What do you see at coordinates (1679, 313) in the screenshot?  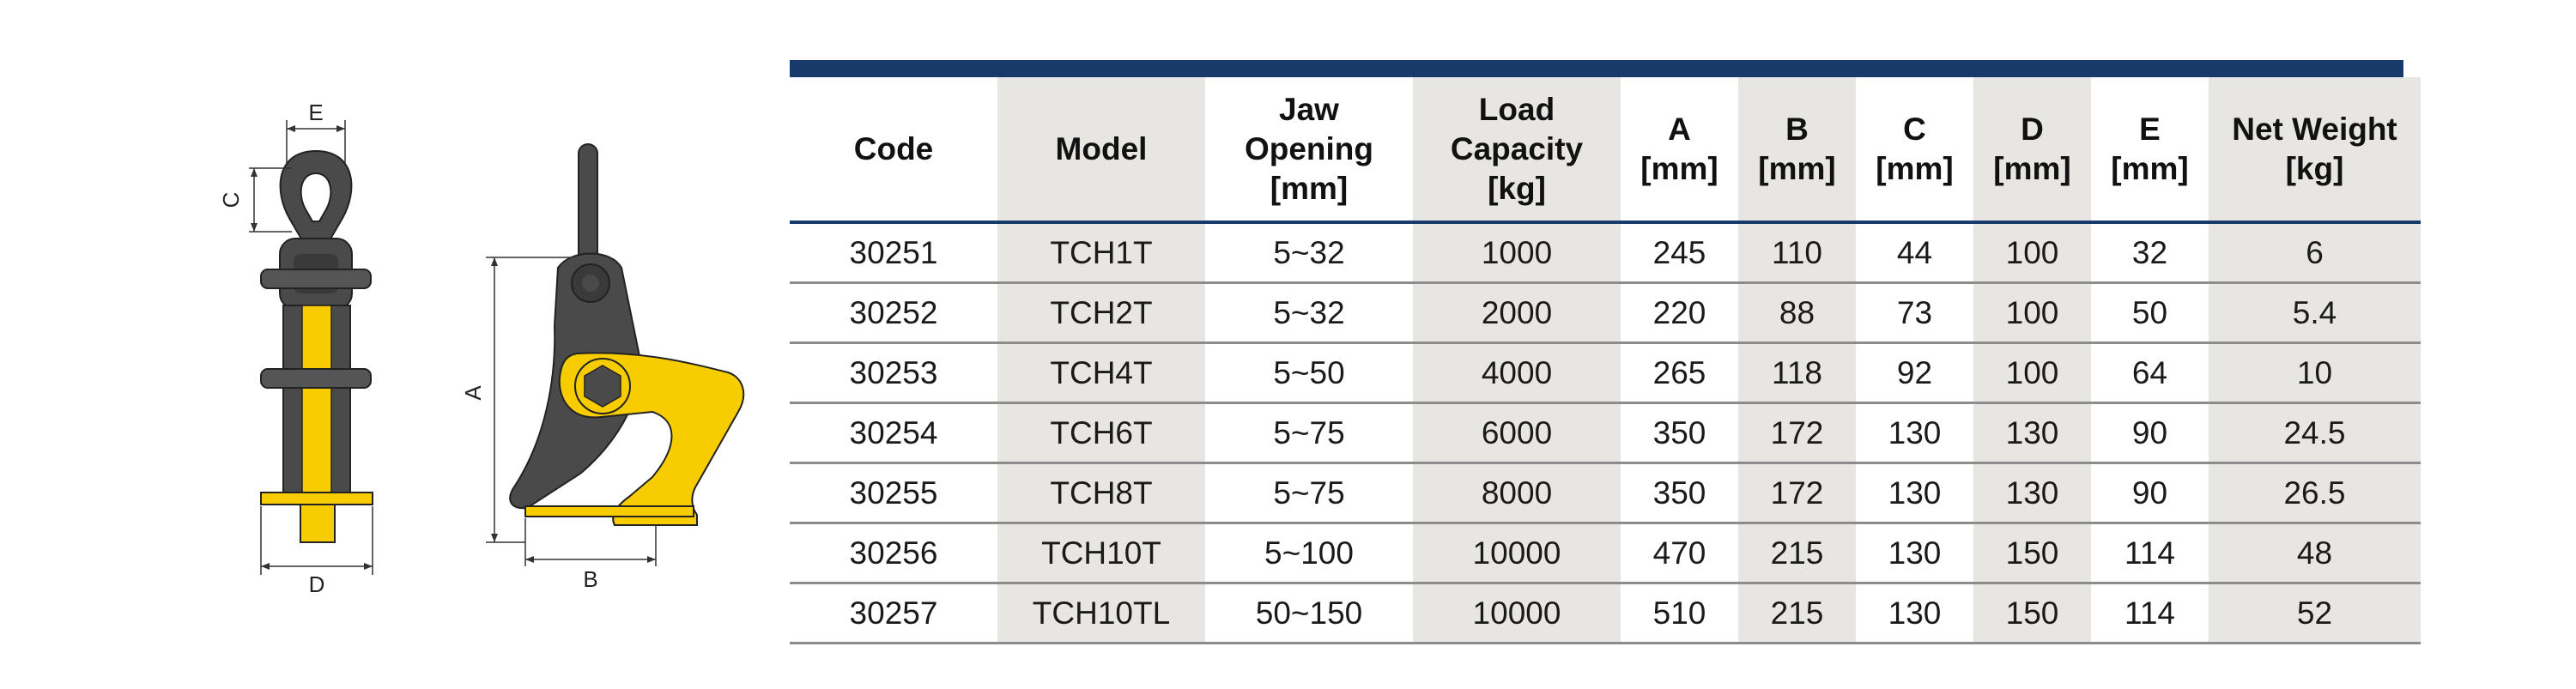 I see `cell-a: 220` at bounding box center [1679, 313].